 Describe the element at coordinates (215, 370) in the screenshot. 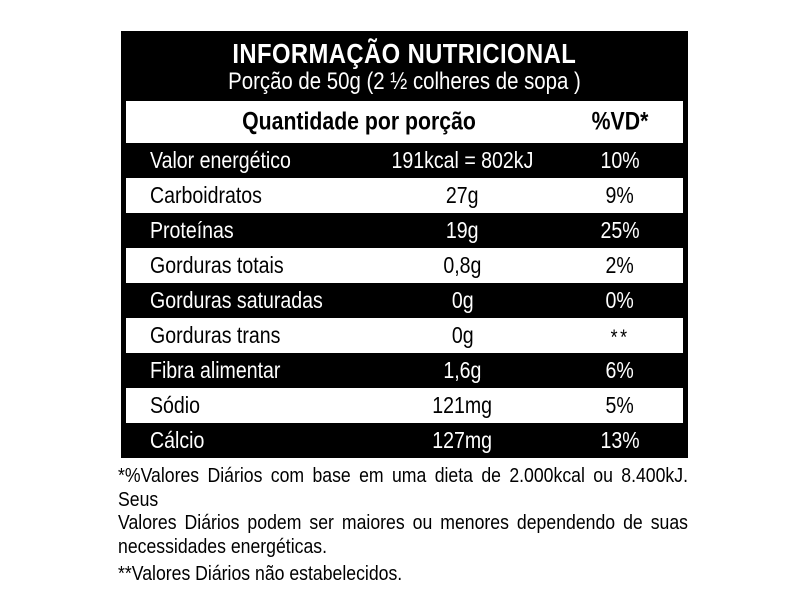

I see `nutrient-name: Fibra alimentar` at that location.